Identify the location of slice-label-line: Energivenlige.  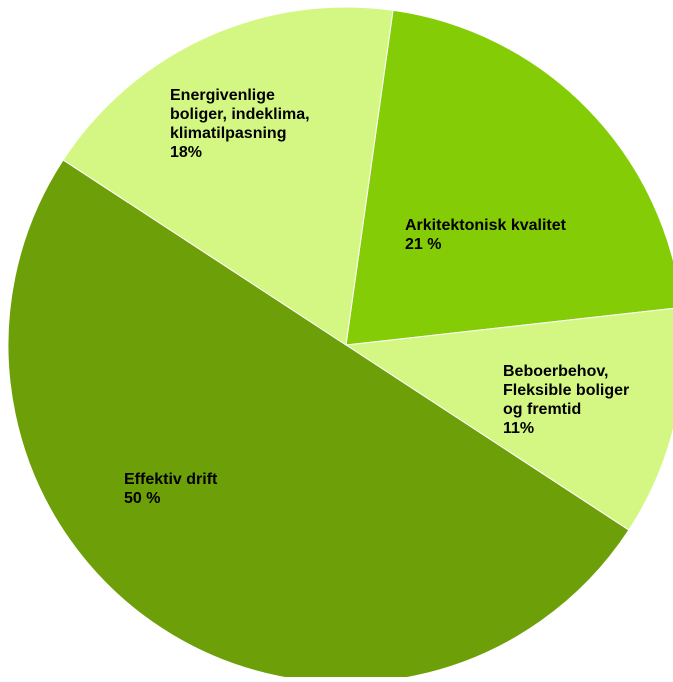
(222, 95).